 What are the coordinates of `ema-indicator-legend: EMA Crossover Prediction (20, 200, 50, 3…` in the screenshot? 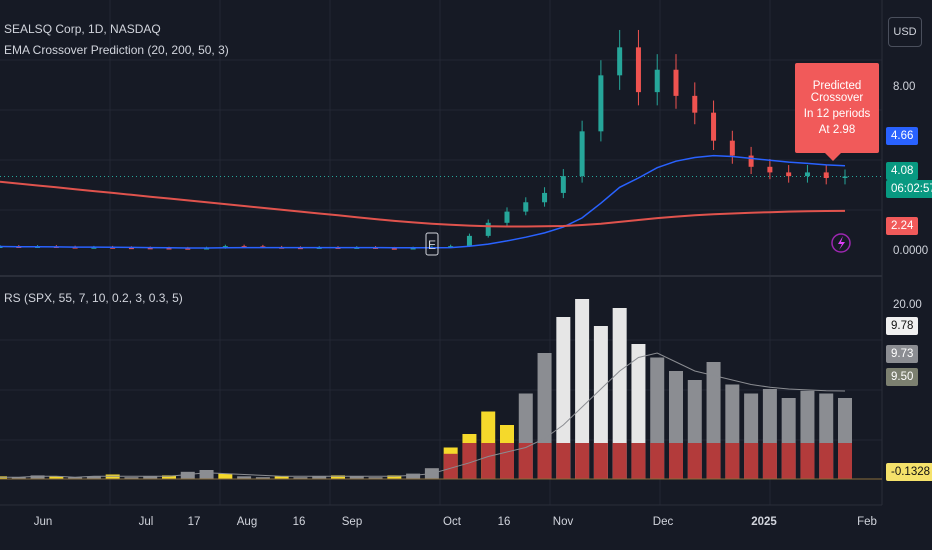 It's located at (116, 50).